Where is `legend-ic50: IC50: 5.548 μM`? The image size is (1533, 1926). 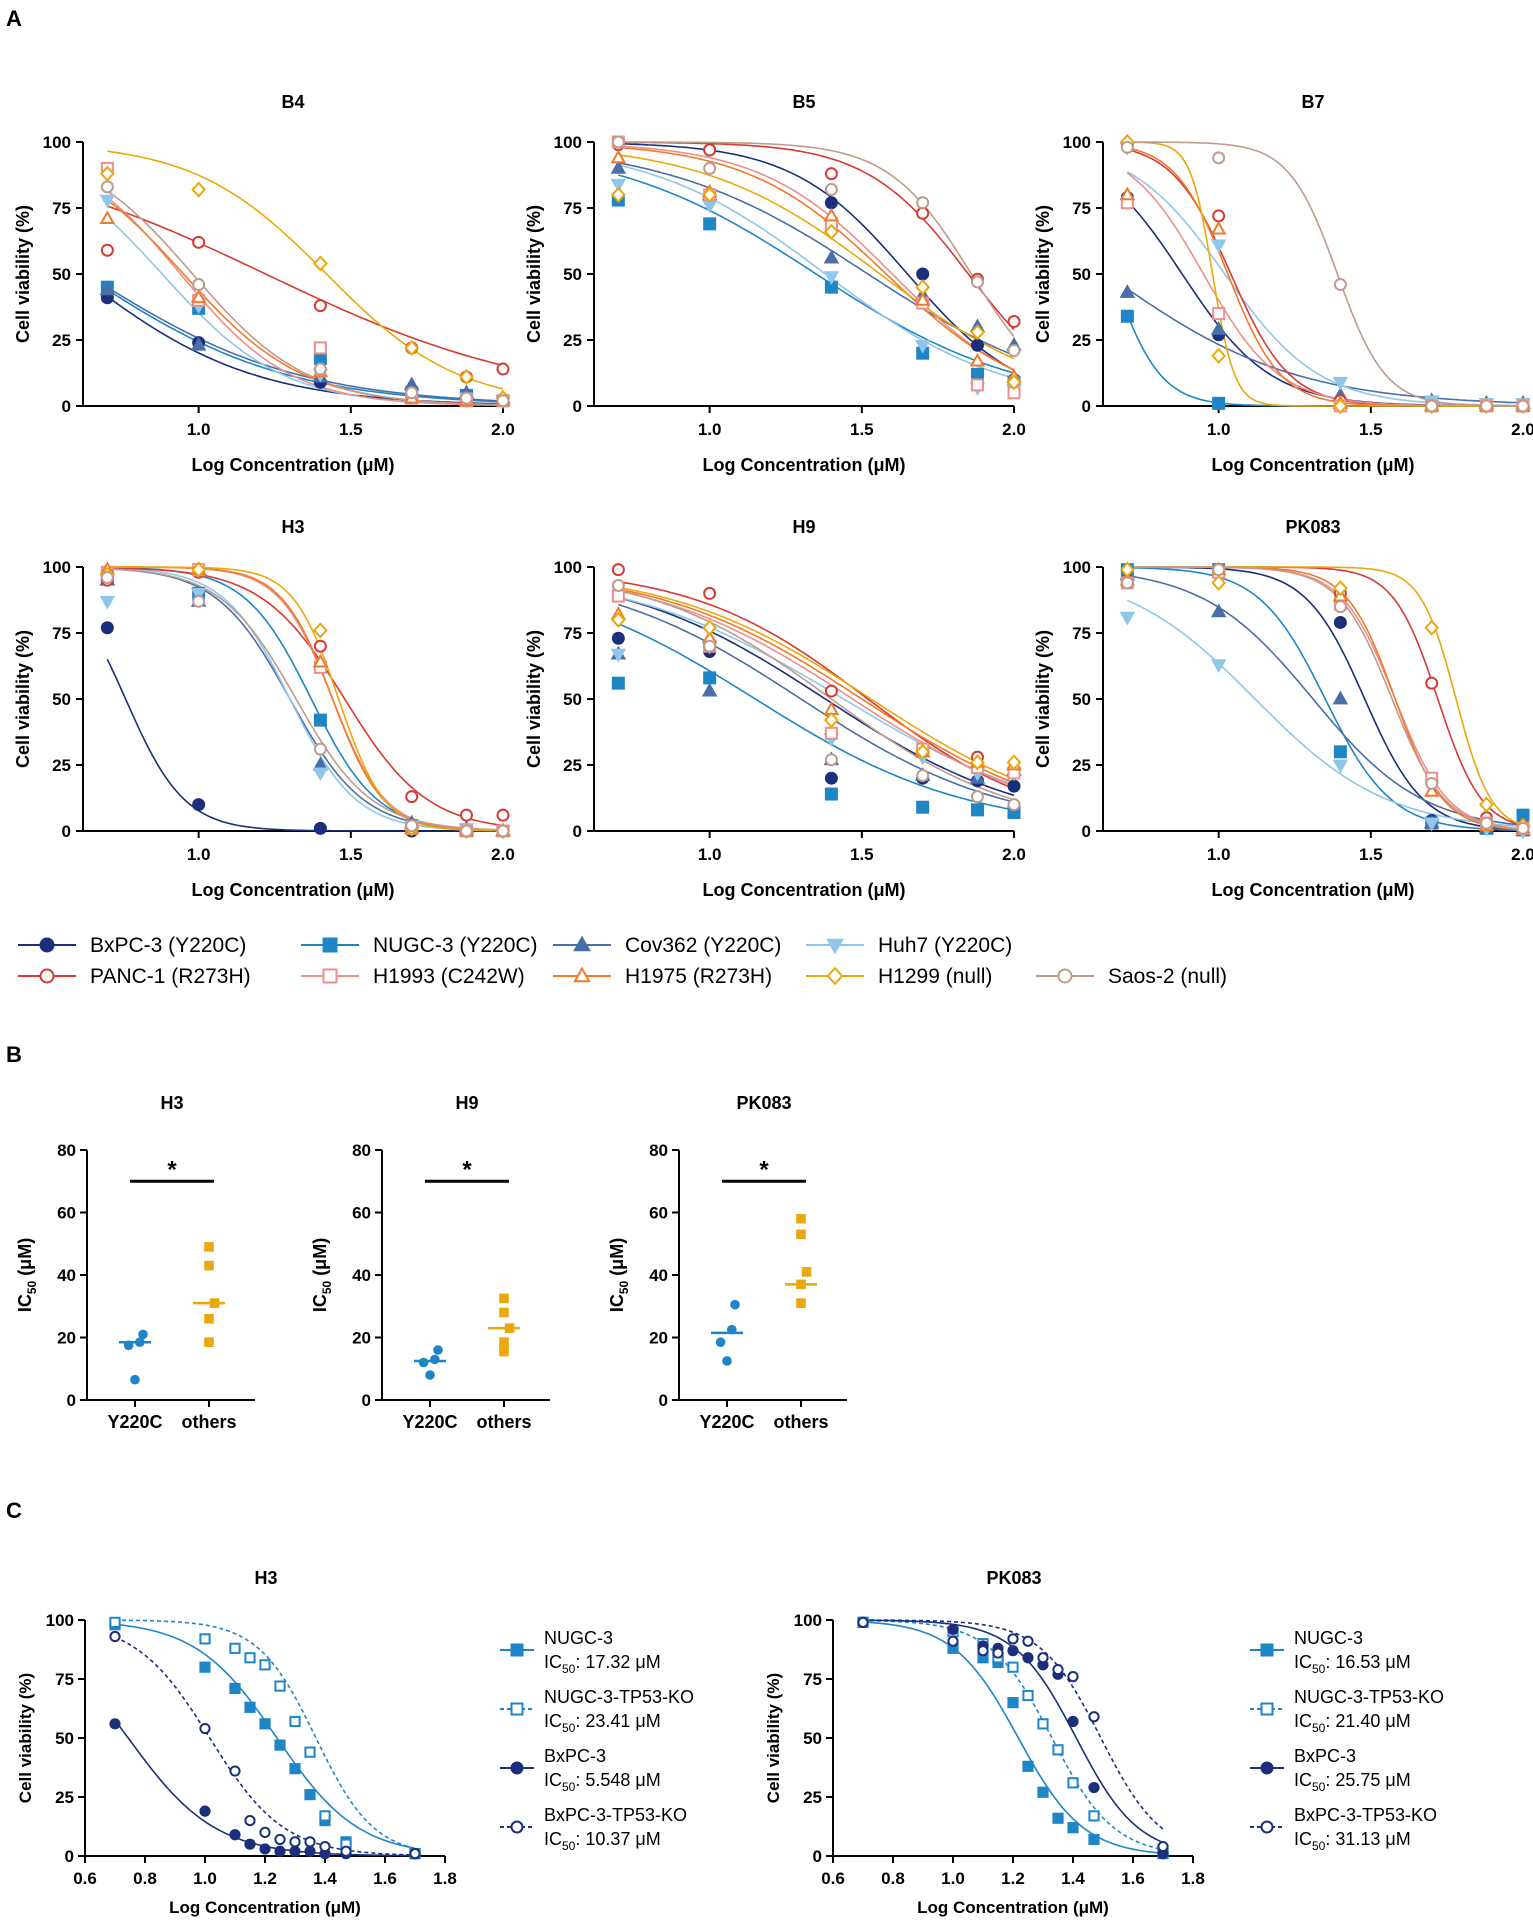
legend-ic50: IC50: 5.548 μM is located at coordinates (602, 1782).